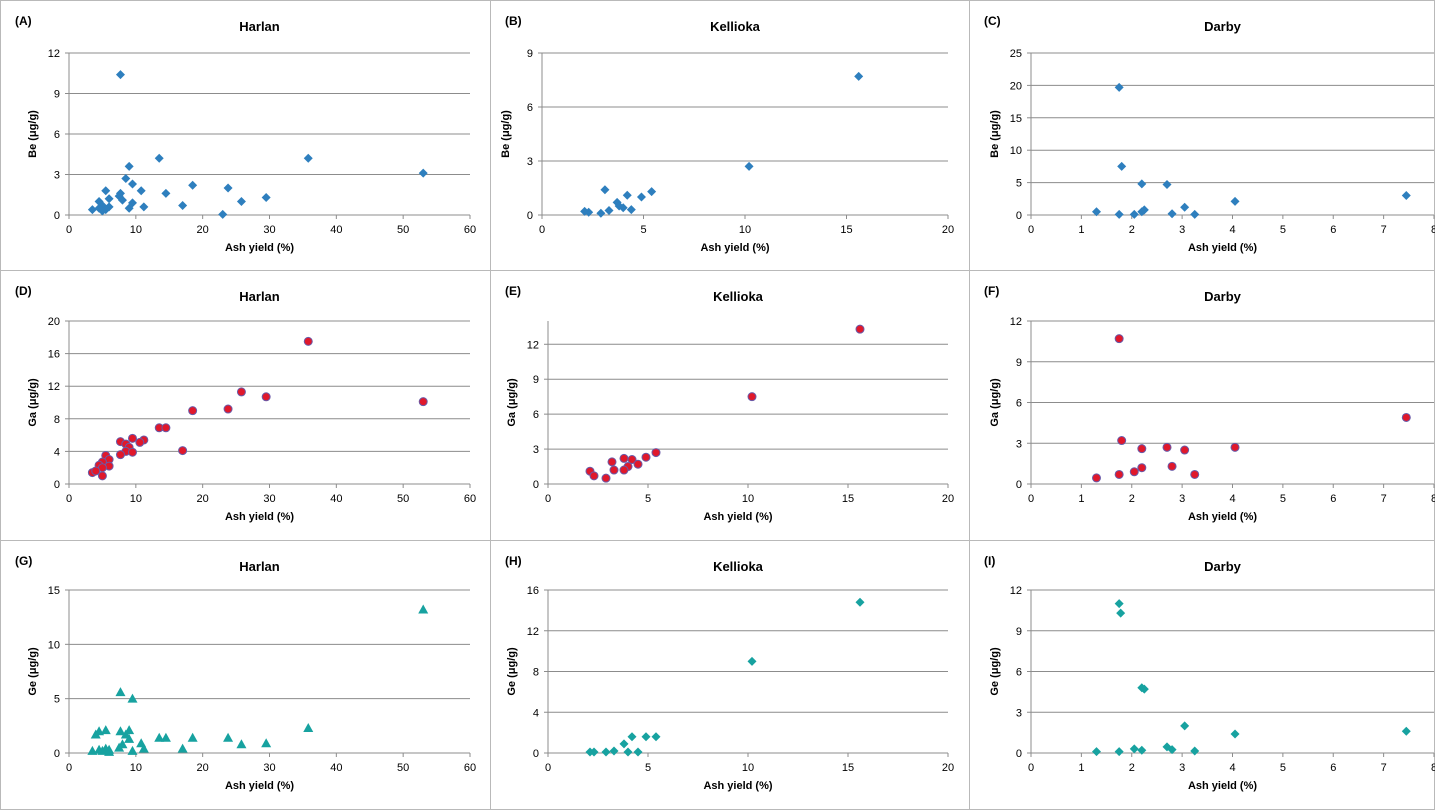 Image resolution: width=1435 pixels, height=811 pixels. What do you see at coordinates (992, 21) in the screenshot?
I see `panel-letter: (C)` at bounding box center [992, 21].